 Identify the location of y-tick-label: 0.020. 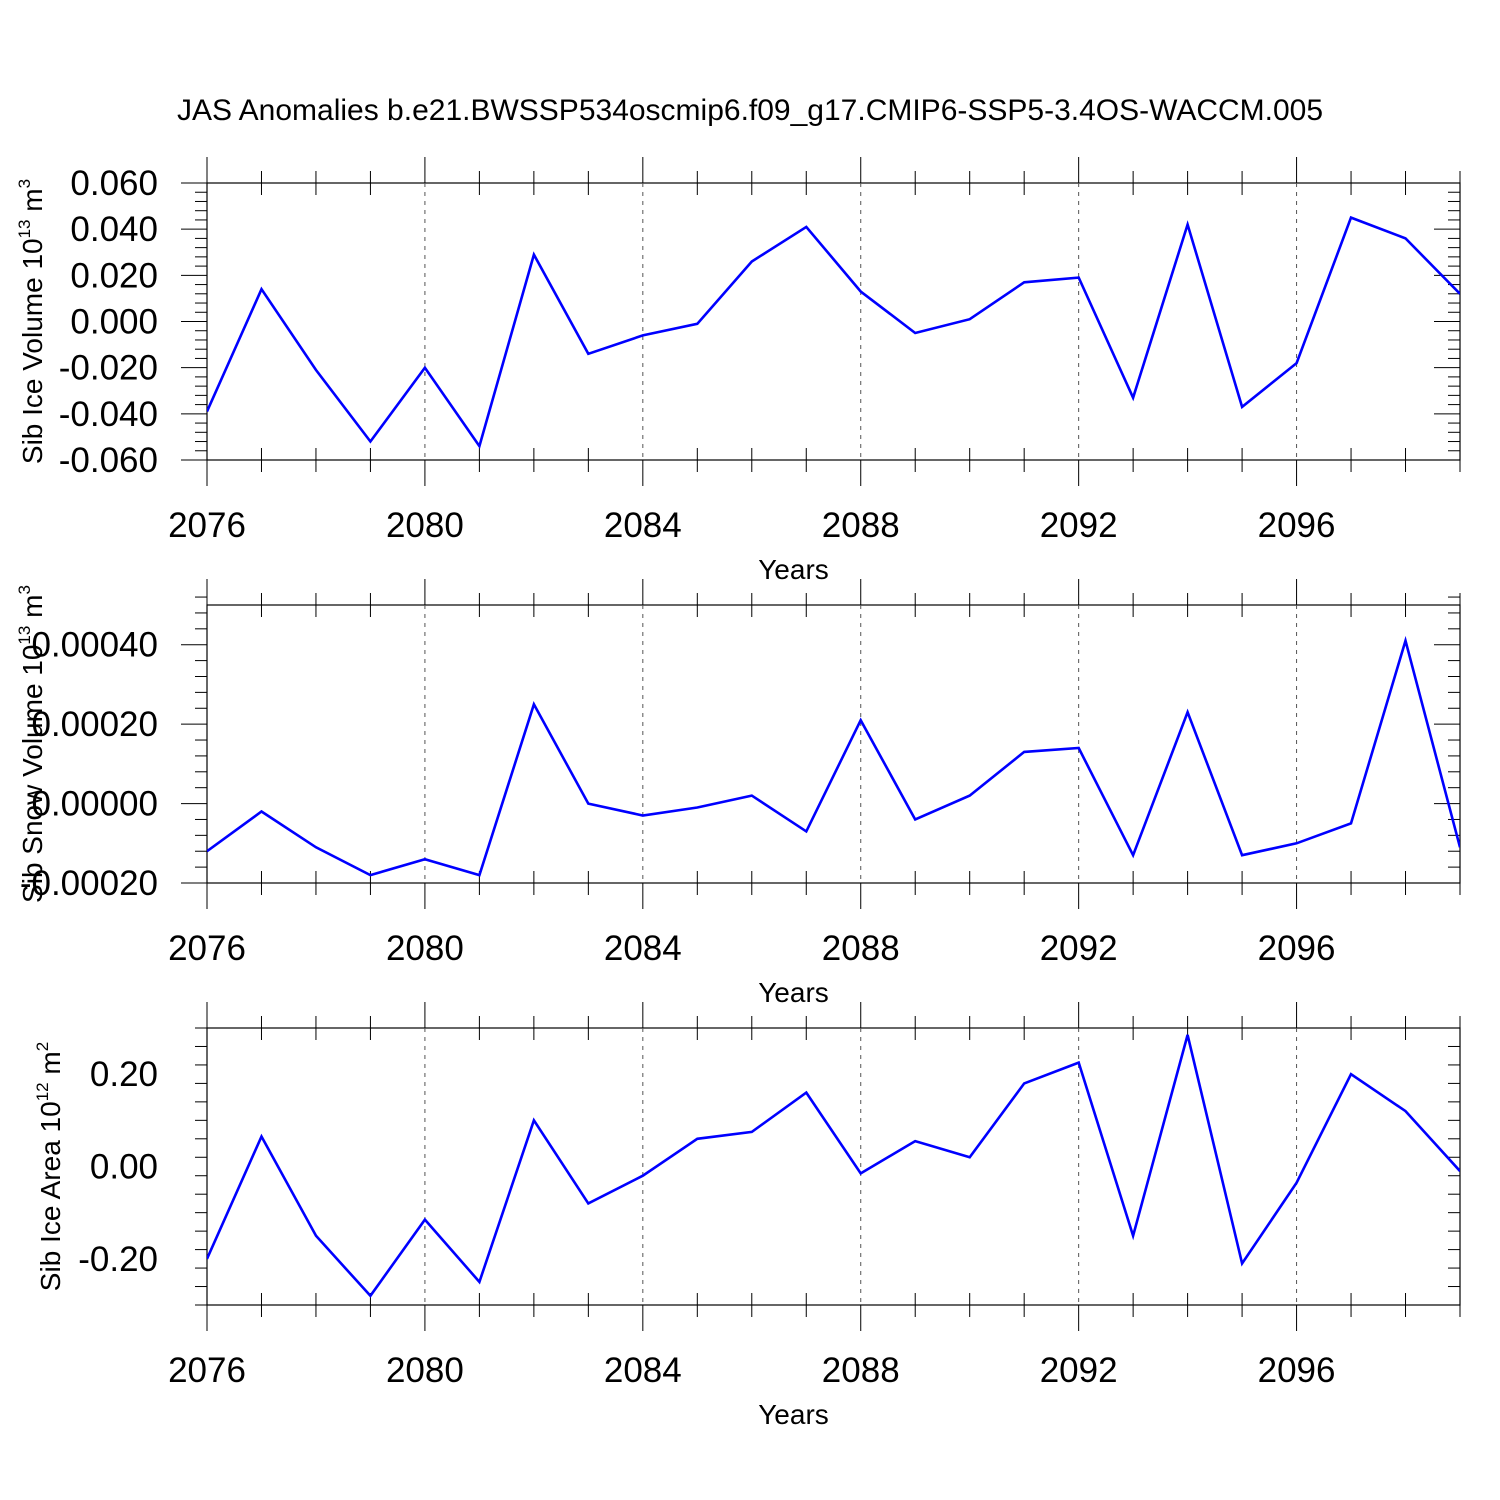
(114, 275).